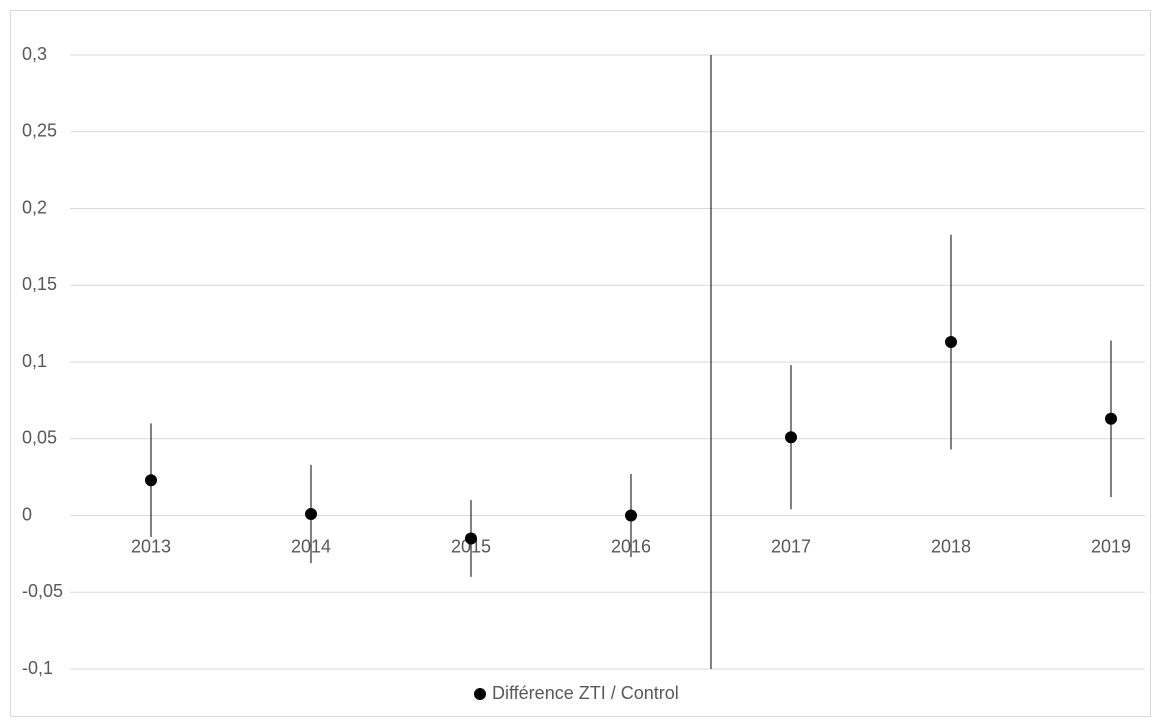 Image resolution: width=1156 pixels, height=722 pixels. Describe the element at coordinates (34, 361) in the screenshot. I see `y-tick-label: 0,1` at that location.